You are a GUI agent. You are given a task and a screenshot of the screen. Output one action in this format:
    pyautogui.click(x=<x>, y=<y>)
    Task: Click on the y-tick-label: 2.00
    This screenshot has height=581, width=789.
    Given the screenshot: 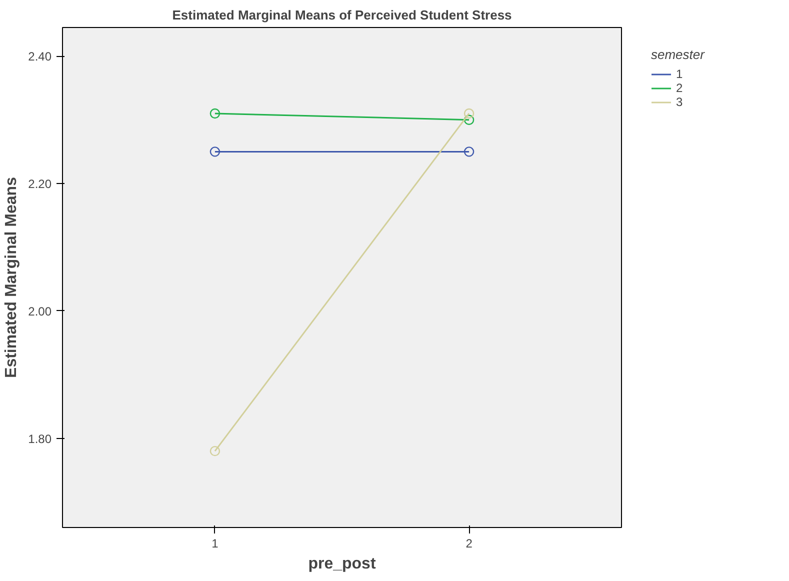 What is the action you would take?
    pyautogui.click(x=40, y=311)
    